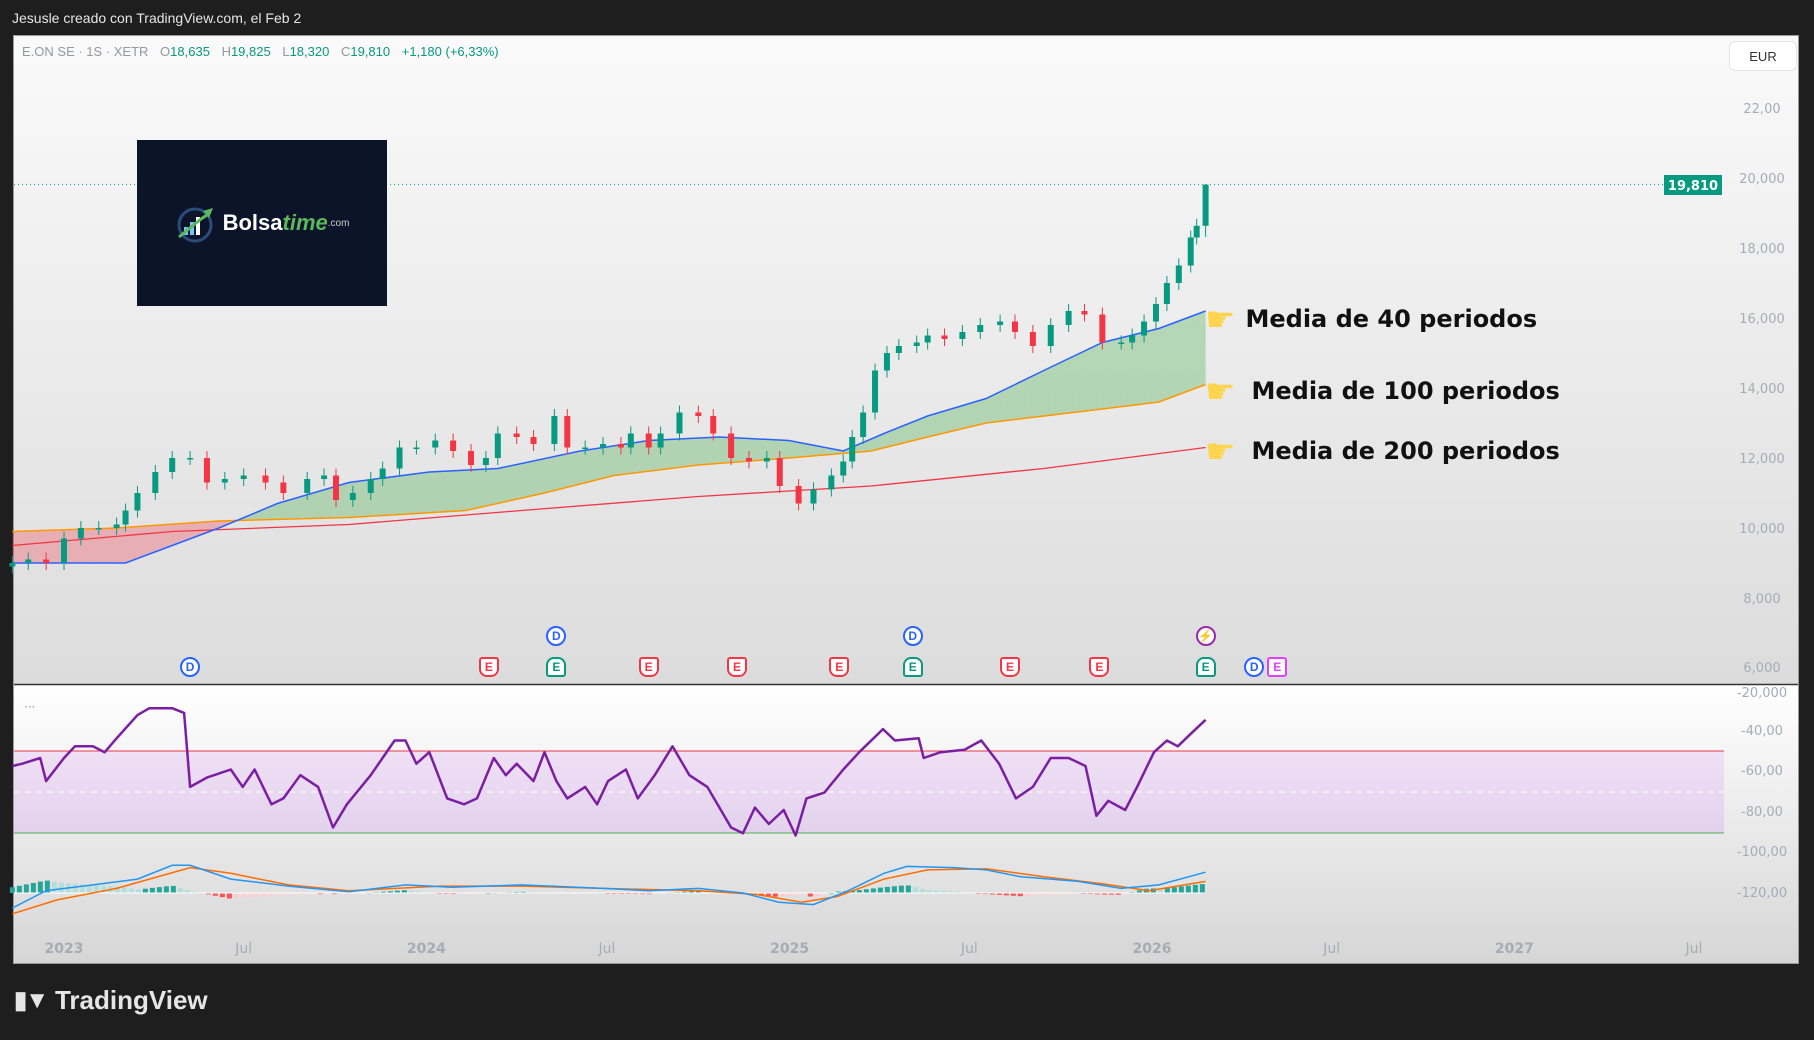 The image size is (1814, 1040). What do you see at coordinates (1152, 949) in the screenshot?
I see `time-axis-tick: 2026` at bounding box center [1152, 949].